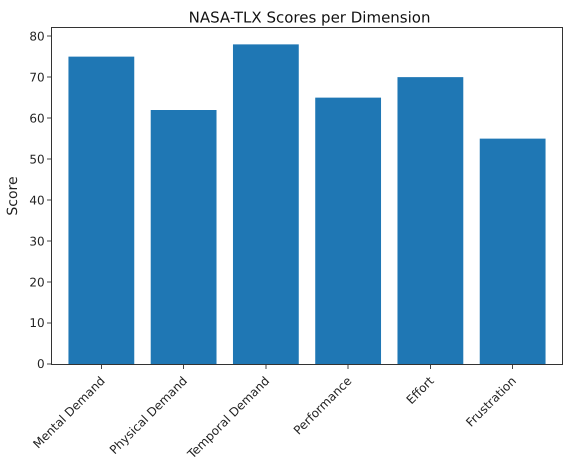  What do you see at coordinates (37, 200) in the screenshot?
I see `y-tick-label: 40` at bounding box center [37, 200].